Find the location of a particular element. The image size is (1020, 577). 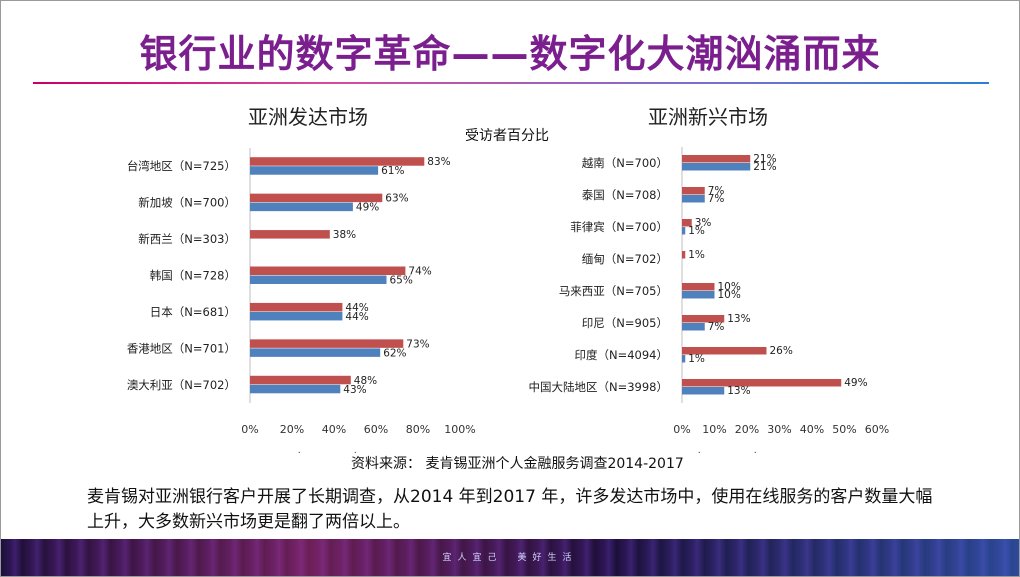

x-tick-label: 50% is located at coordinates (844, 429).